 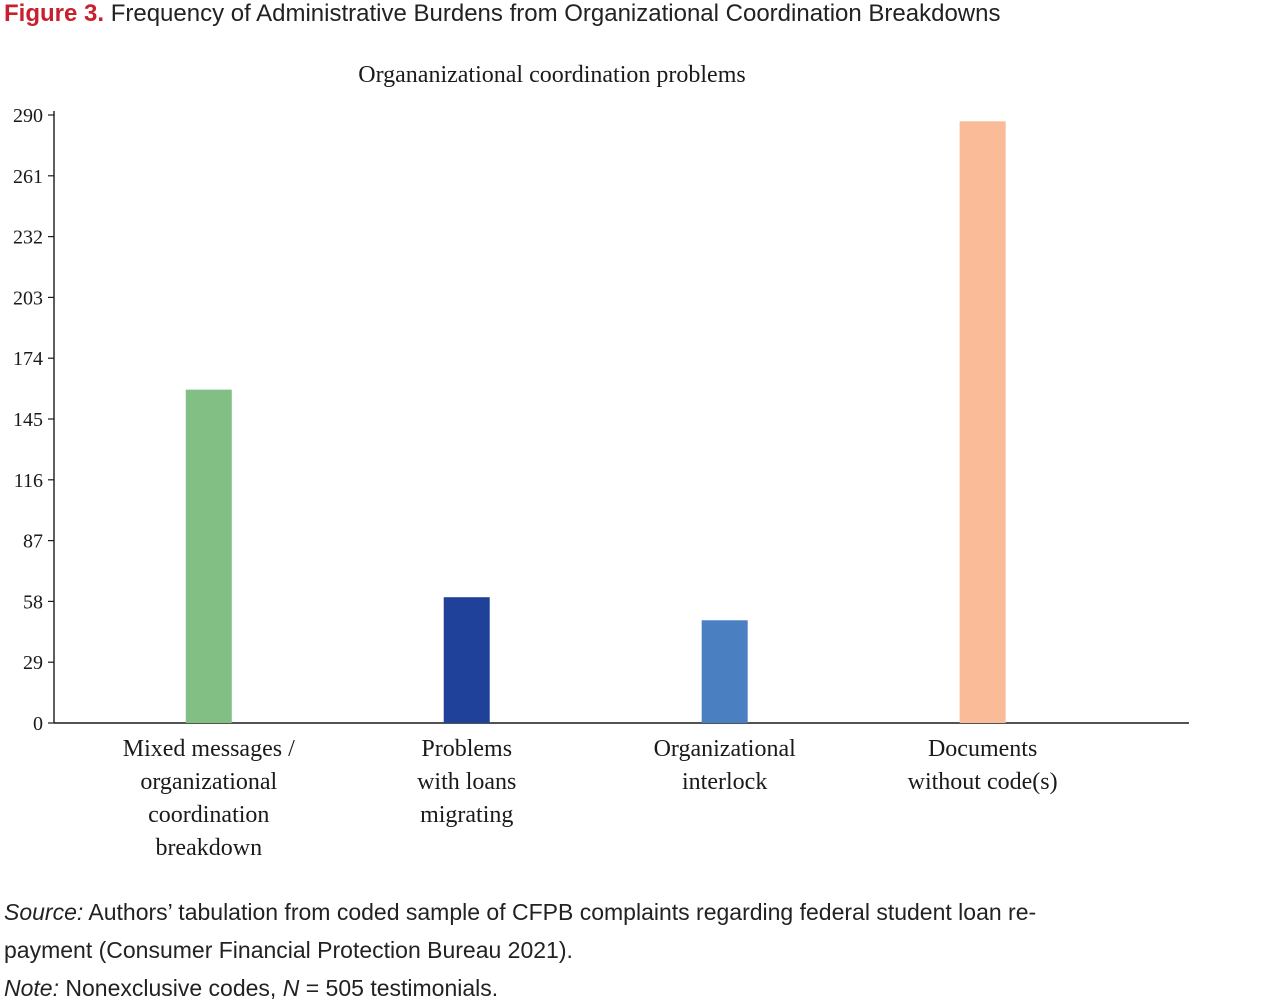 What do you see at coordinates (31, 988) in the screenshot?
I see `note-label: Note:` at bounding box center [31, 988].